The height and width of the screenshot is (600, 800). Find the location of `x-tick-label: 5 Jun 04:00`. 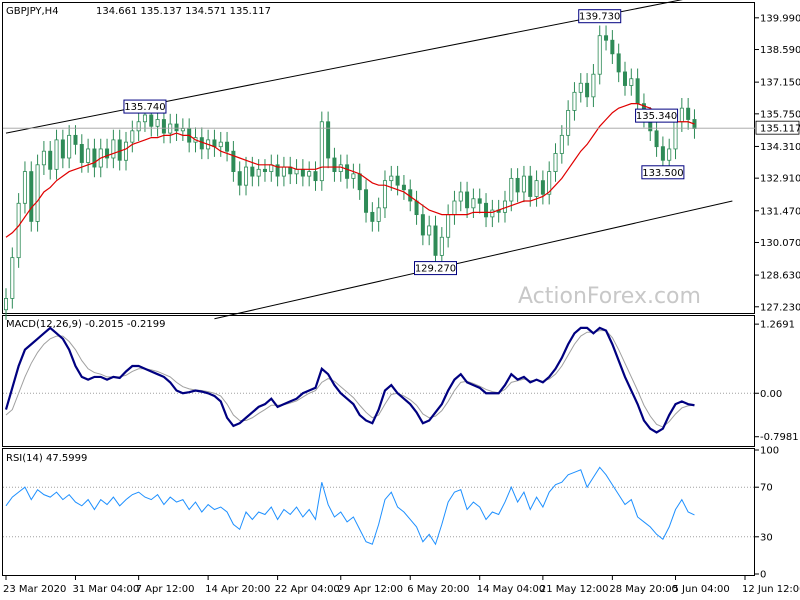

x-tick-label: 5 Jun 04:00 is located at coordinates (701, 589).